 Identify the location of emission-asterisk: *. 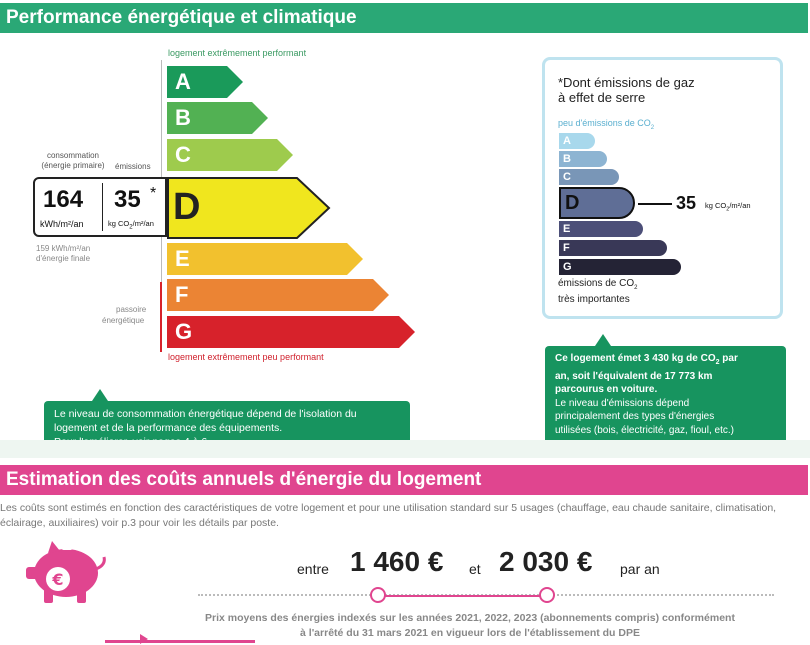
(153, 193).